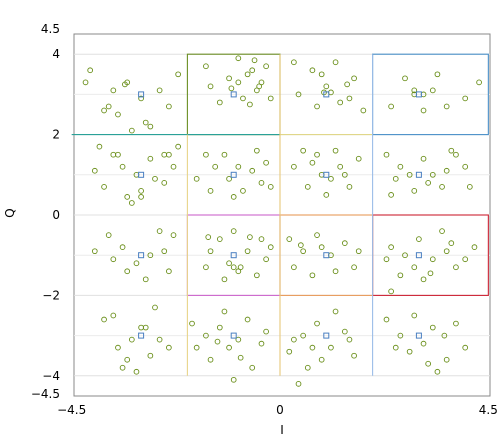 The height and width of the screenshot is (440, 504). Describe the element at coordinates (10, 212) in the screenshot. I see `y-axis-title: Q` at that location.